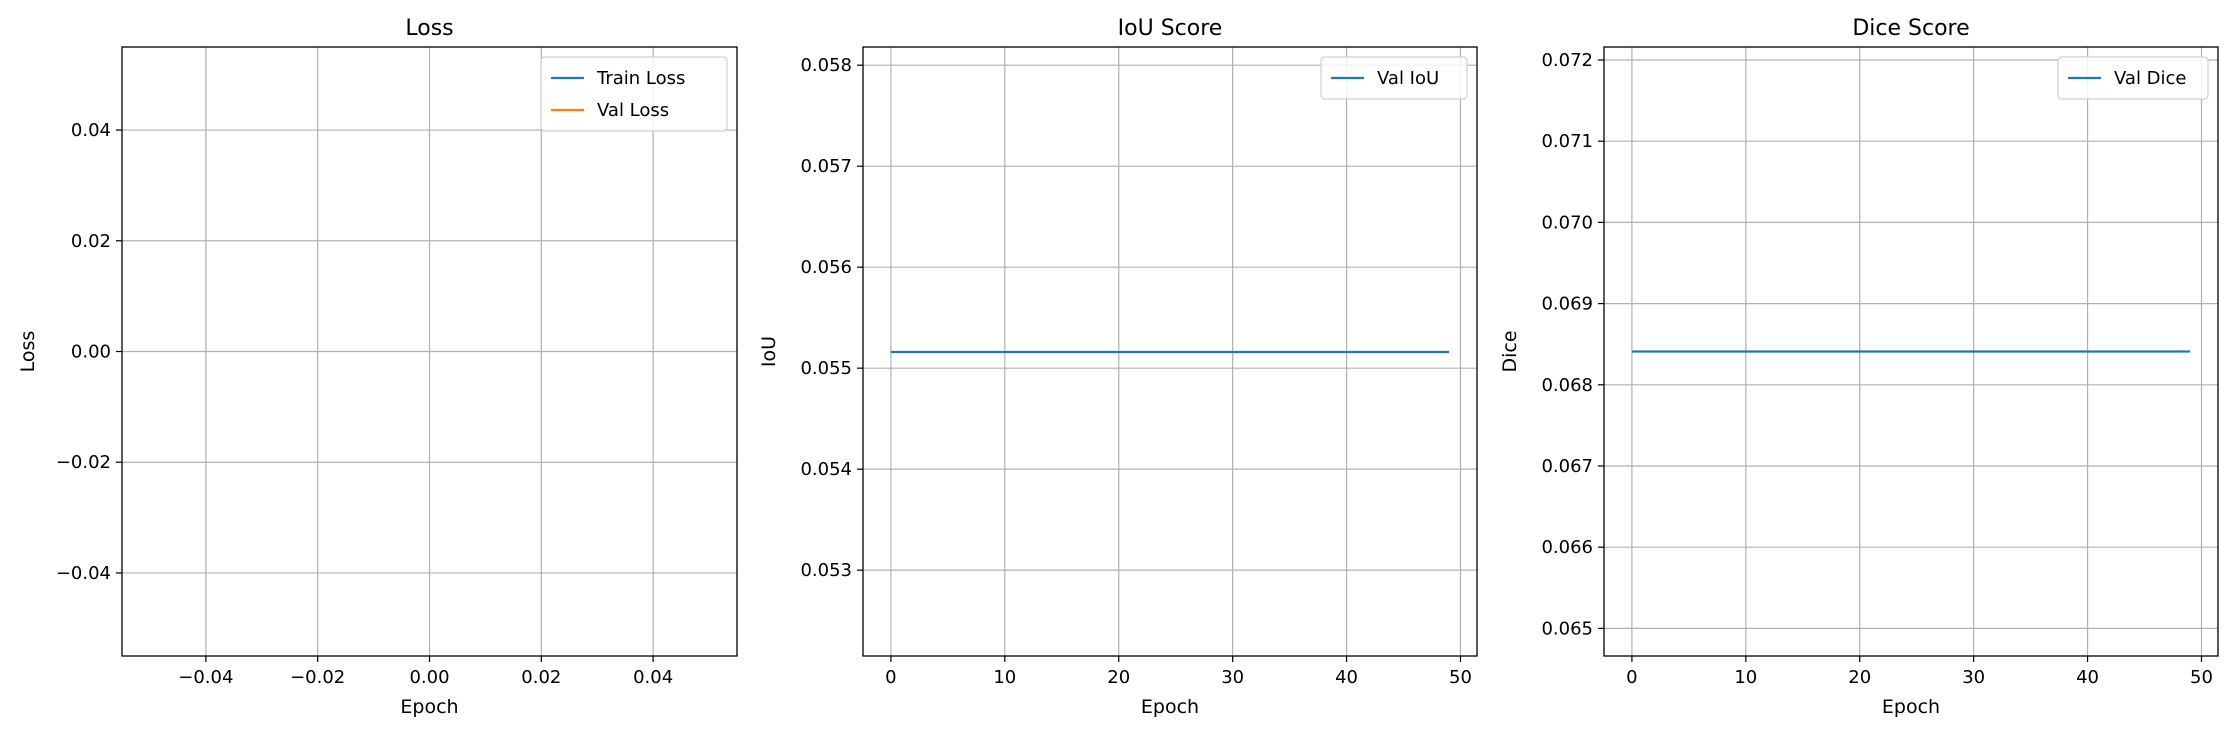  What do you see at coordinates (2087, 677) in the screenshot?
I see `chart-3-xtick-label-4: 40` at bounding box center [2087, 677].